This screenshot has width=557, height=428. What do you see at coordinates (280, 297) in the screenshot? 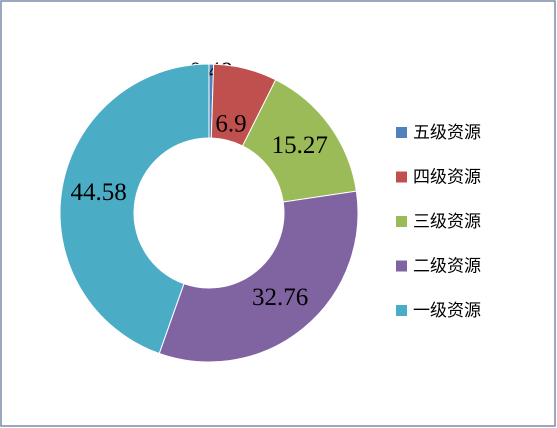
I see `data-label: 32.76` at bounding box center [280, 297].